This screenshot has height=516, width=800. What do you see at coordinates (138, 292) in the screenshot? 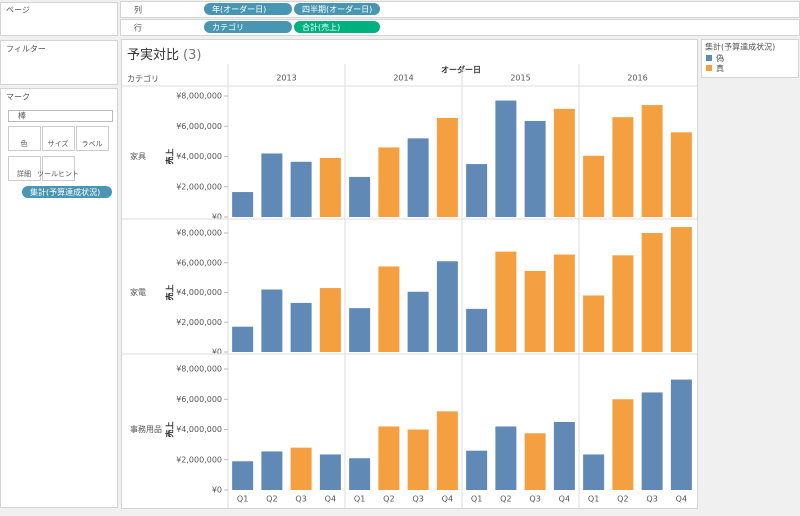
I see `category-label: 家電` at bounding box center [138, 292].